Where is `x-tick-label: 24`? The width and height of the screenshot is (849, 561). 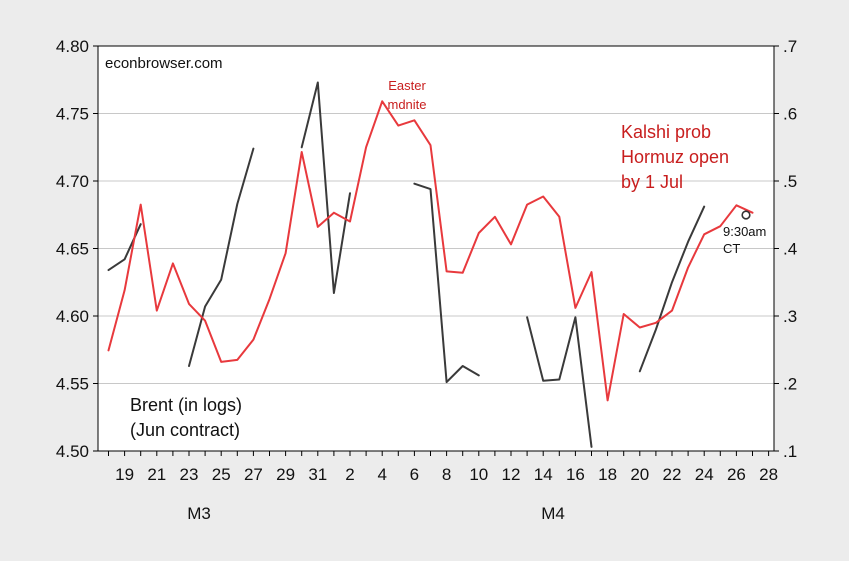 x-tick-label: 24 is located at coordinates (704, 474).